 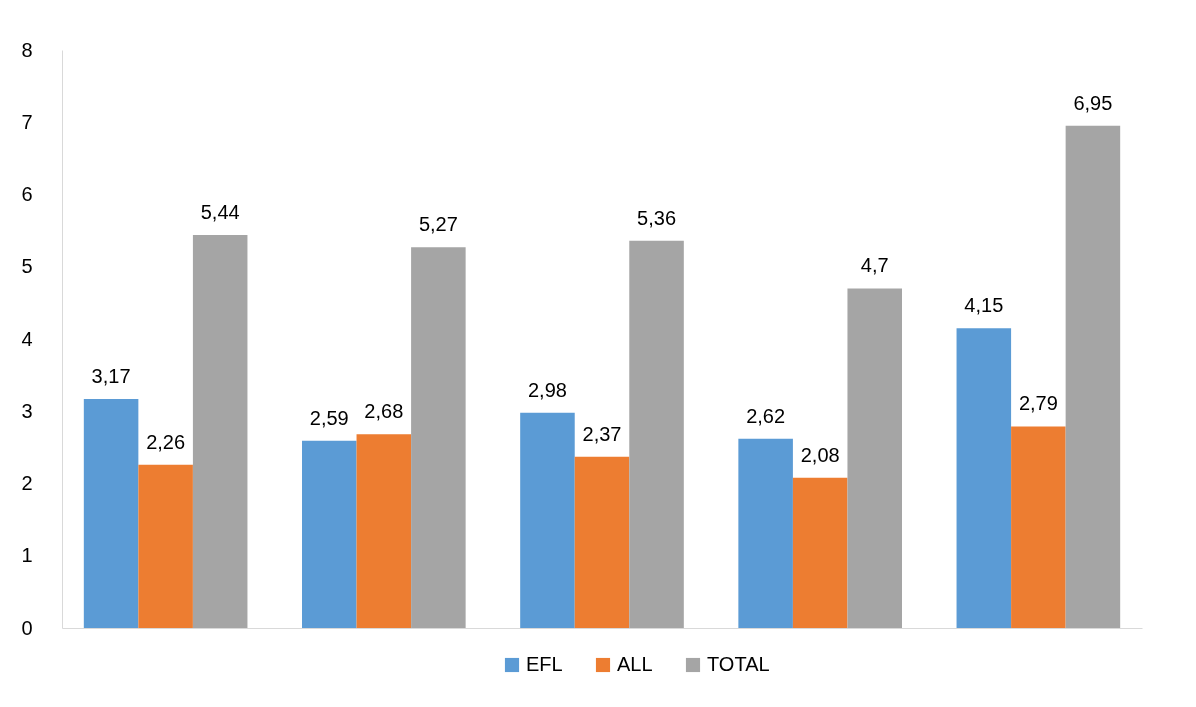 I want to click on data-label: 2,37, so click(x=602, y=433).